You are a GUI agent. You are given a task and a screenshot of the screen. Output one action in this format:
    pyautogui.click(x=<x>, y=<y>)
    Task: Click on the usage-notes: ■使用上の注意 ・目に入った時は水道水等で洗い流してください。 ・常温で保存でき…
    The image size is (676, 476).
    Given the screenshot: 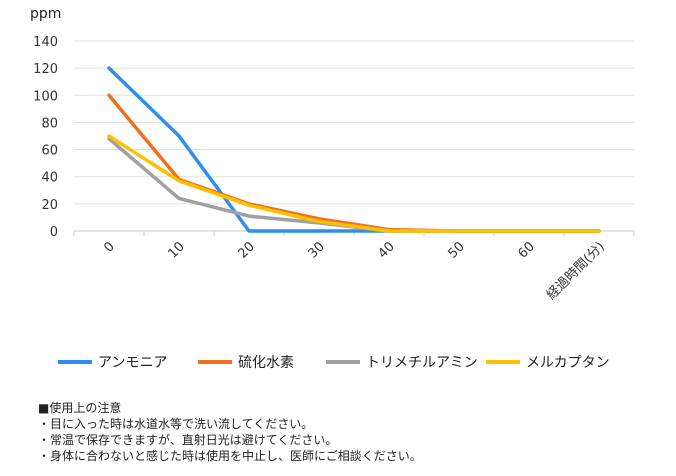 What is the action you would take?
    pyautogui.click(x=230, y=432)
    